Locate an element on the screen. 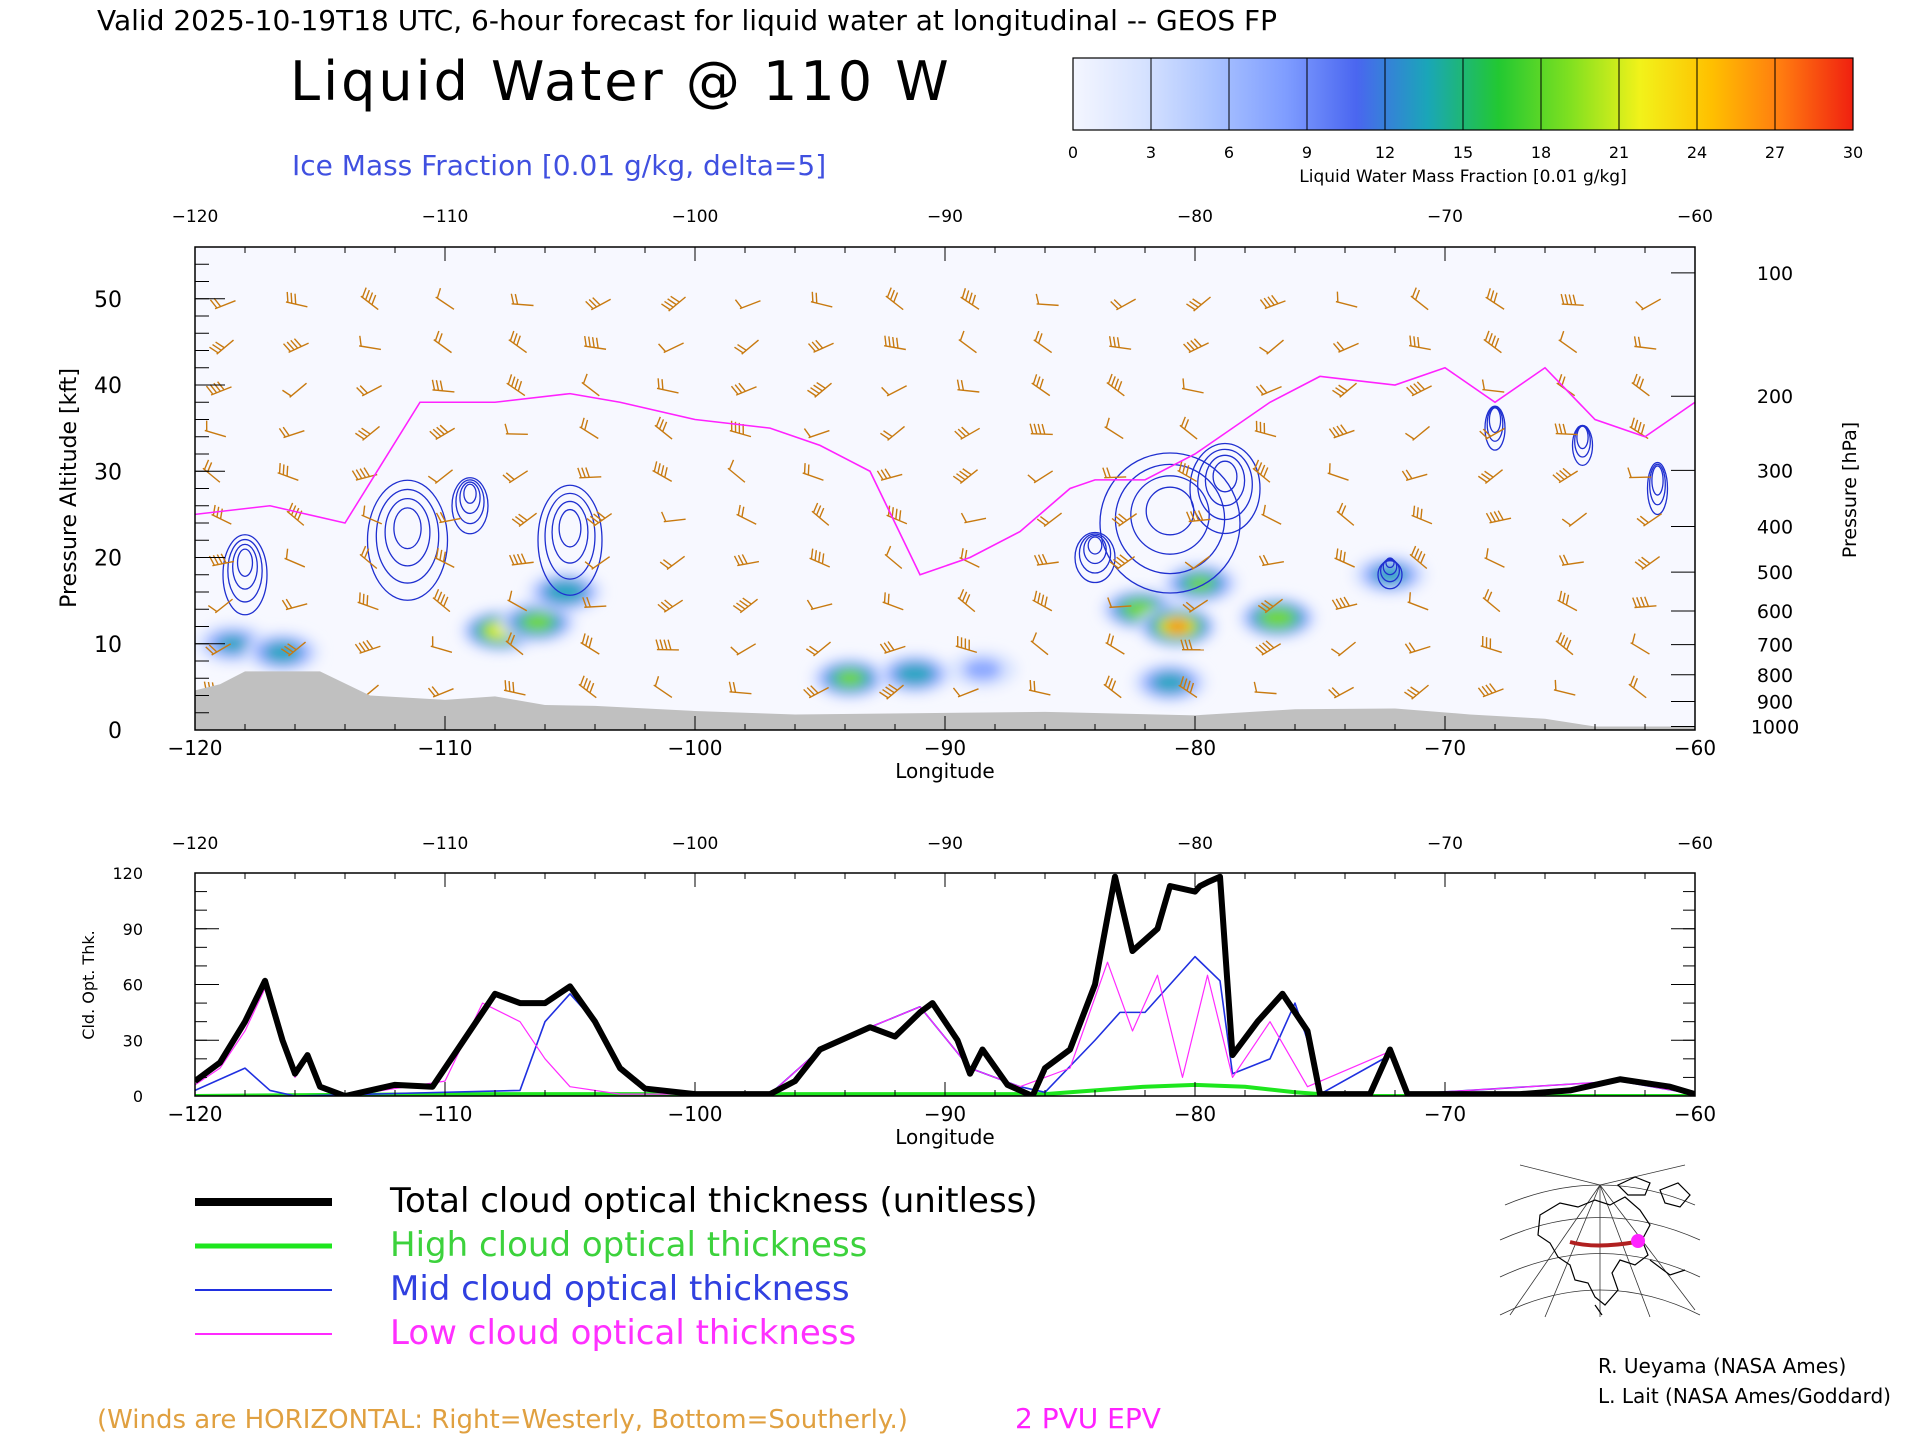  y-tick-label: 40 is located at coordinates (108, 386).